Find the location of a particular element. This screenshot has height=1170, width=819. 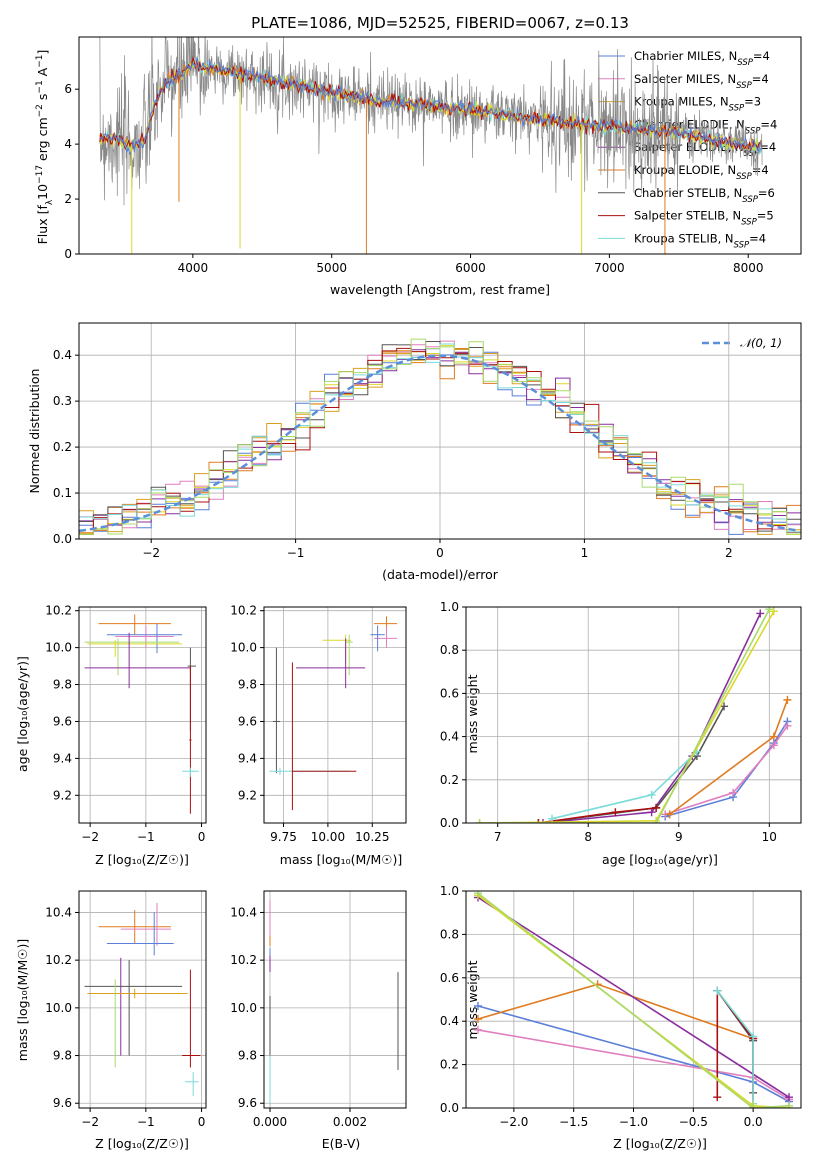

mass-weight-vs-Z-marks is located at coordinates (633, 999).